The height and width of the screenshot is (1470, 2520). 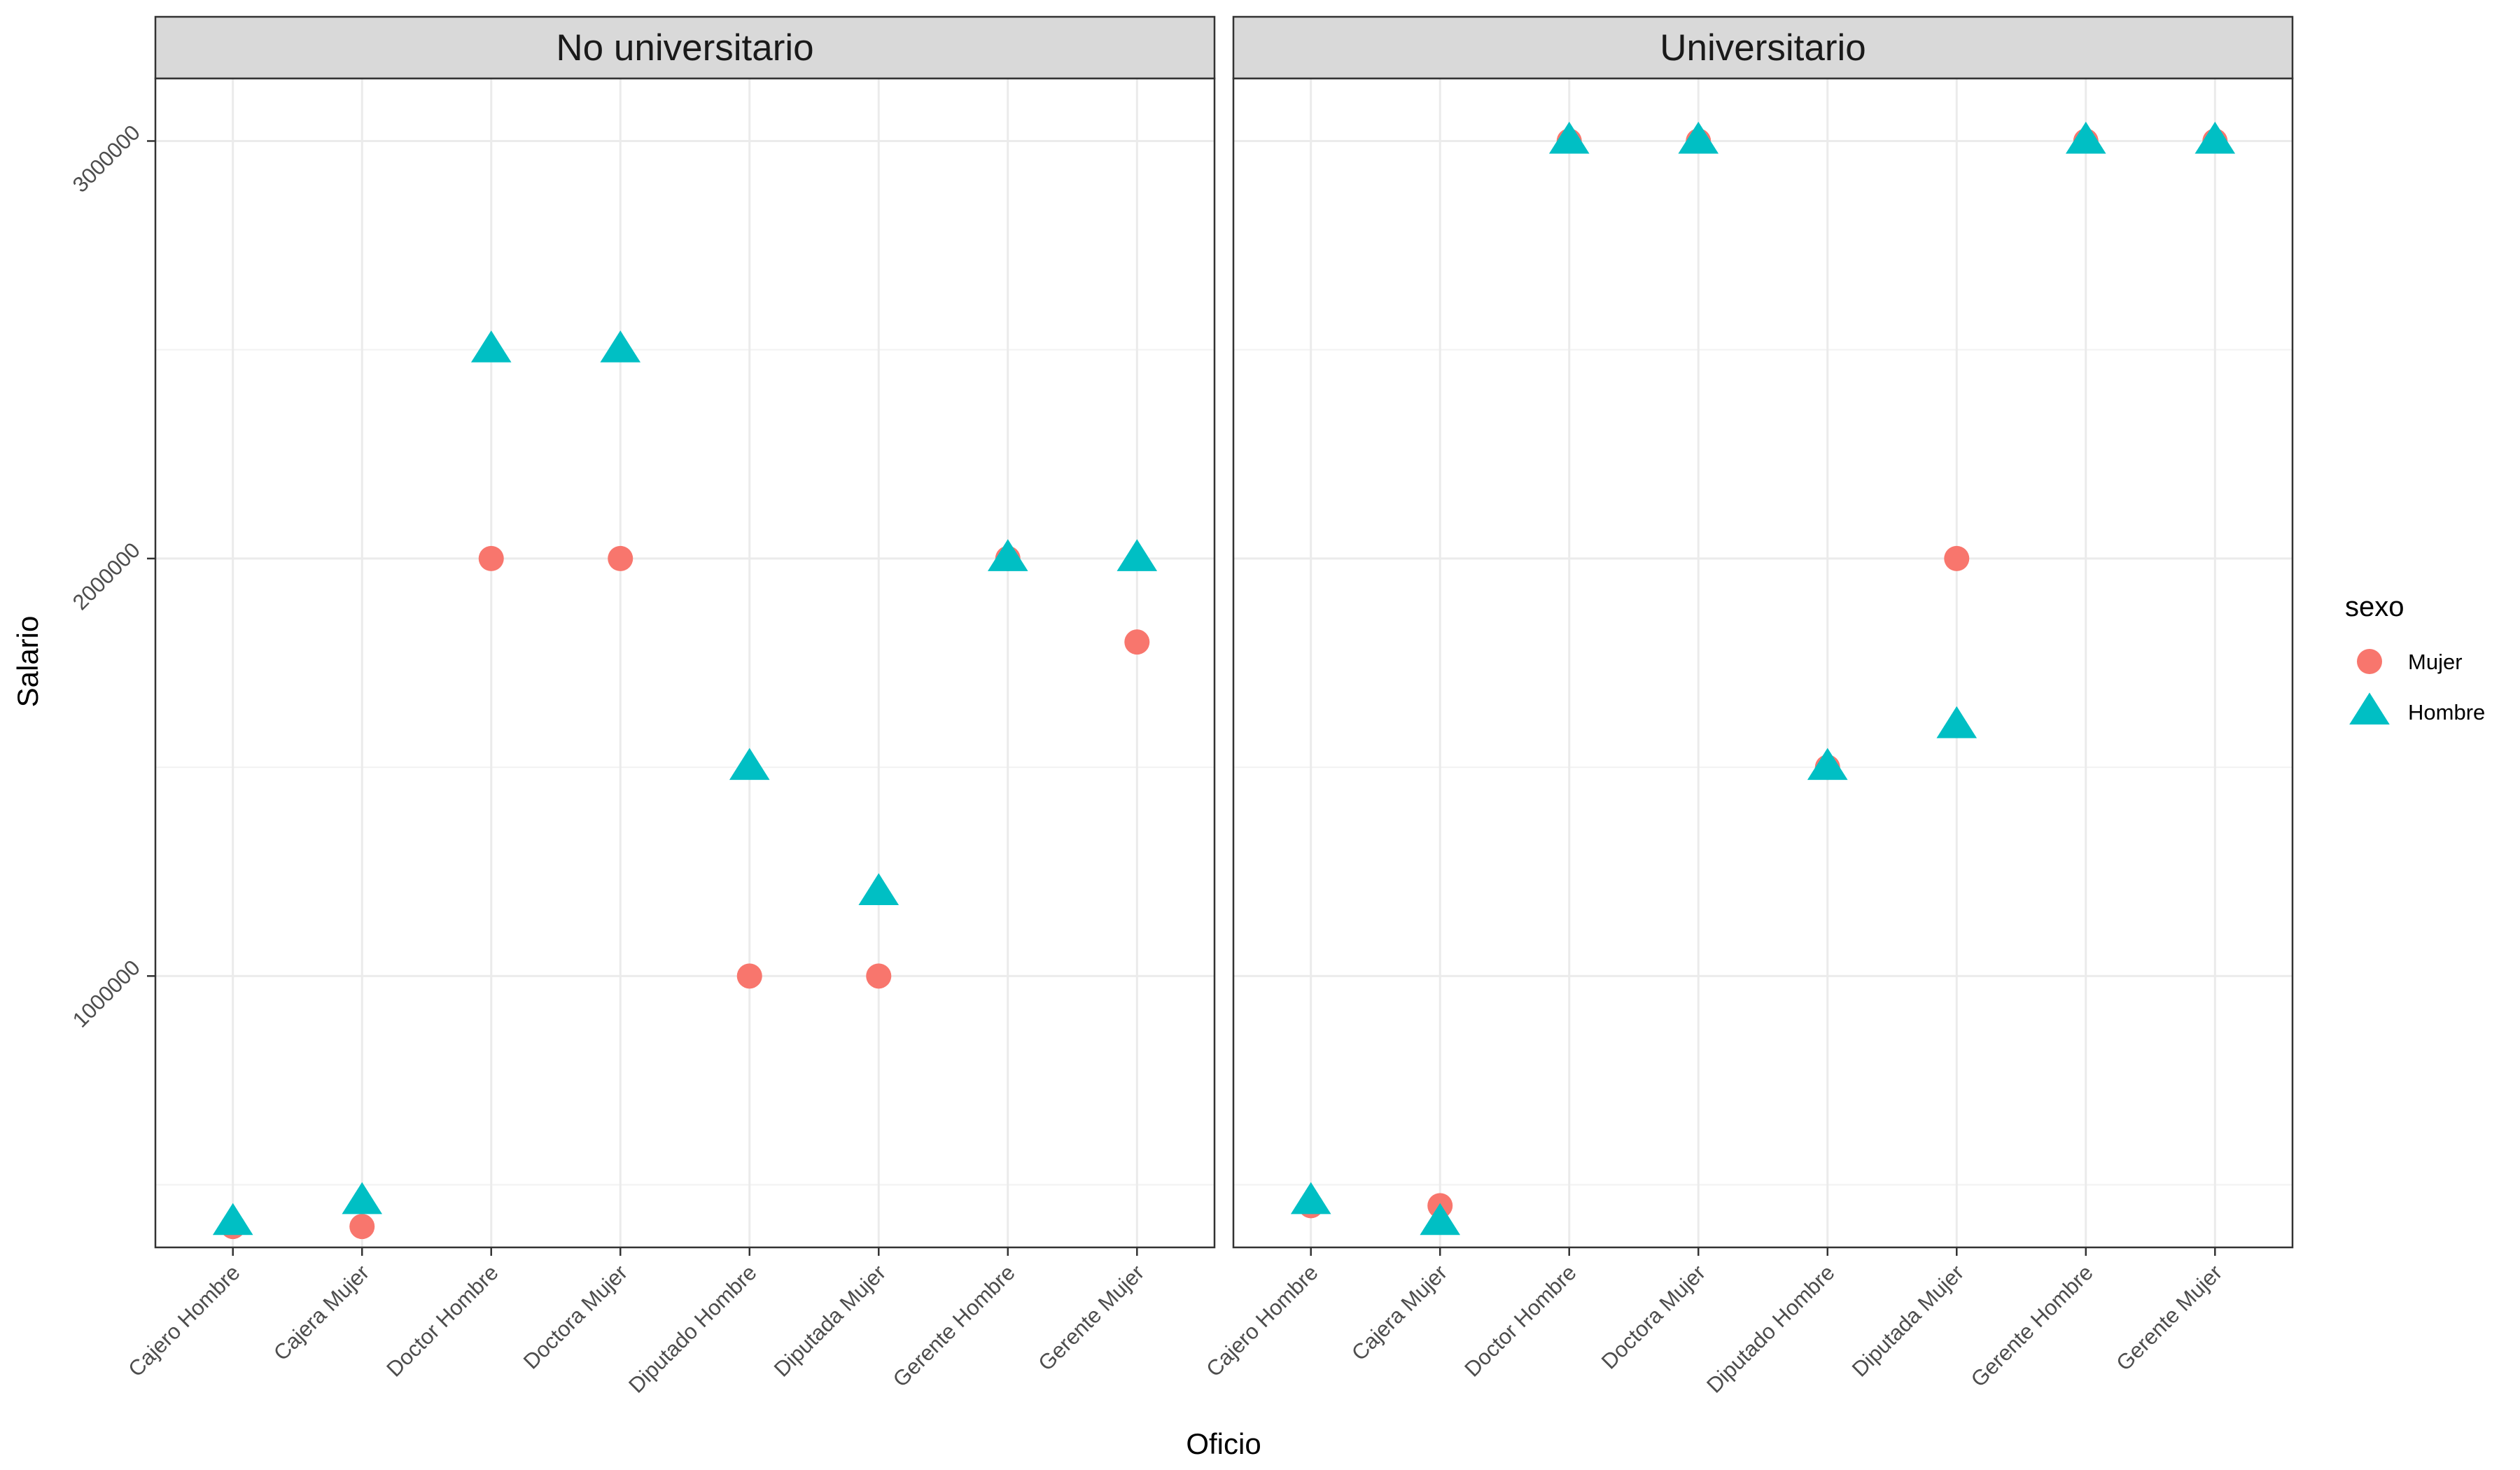 I want to click on y-axis: 1000000 2000000 3000000, so click(x=111, y=576).